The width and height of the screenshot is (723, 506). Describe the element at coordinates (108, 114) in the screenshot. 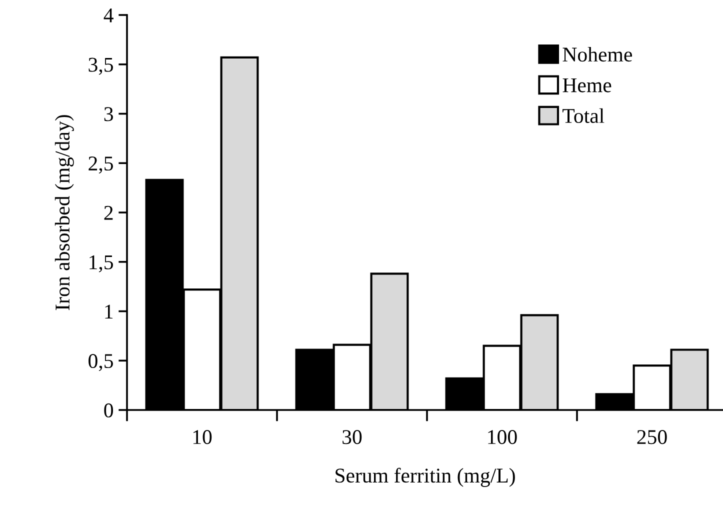

I see `y-tick-label: 3` at that location.